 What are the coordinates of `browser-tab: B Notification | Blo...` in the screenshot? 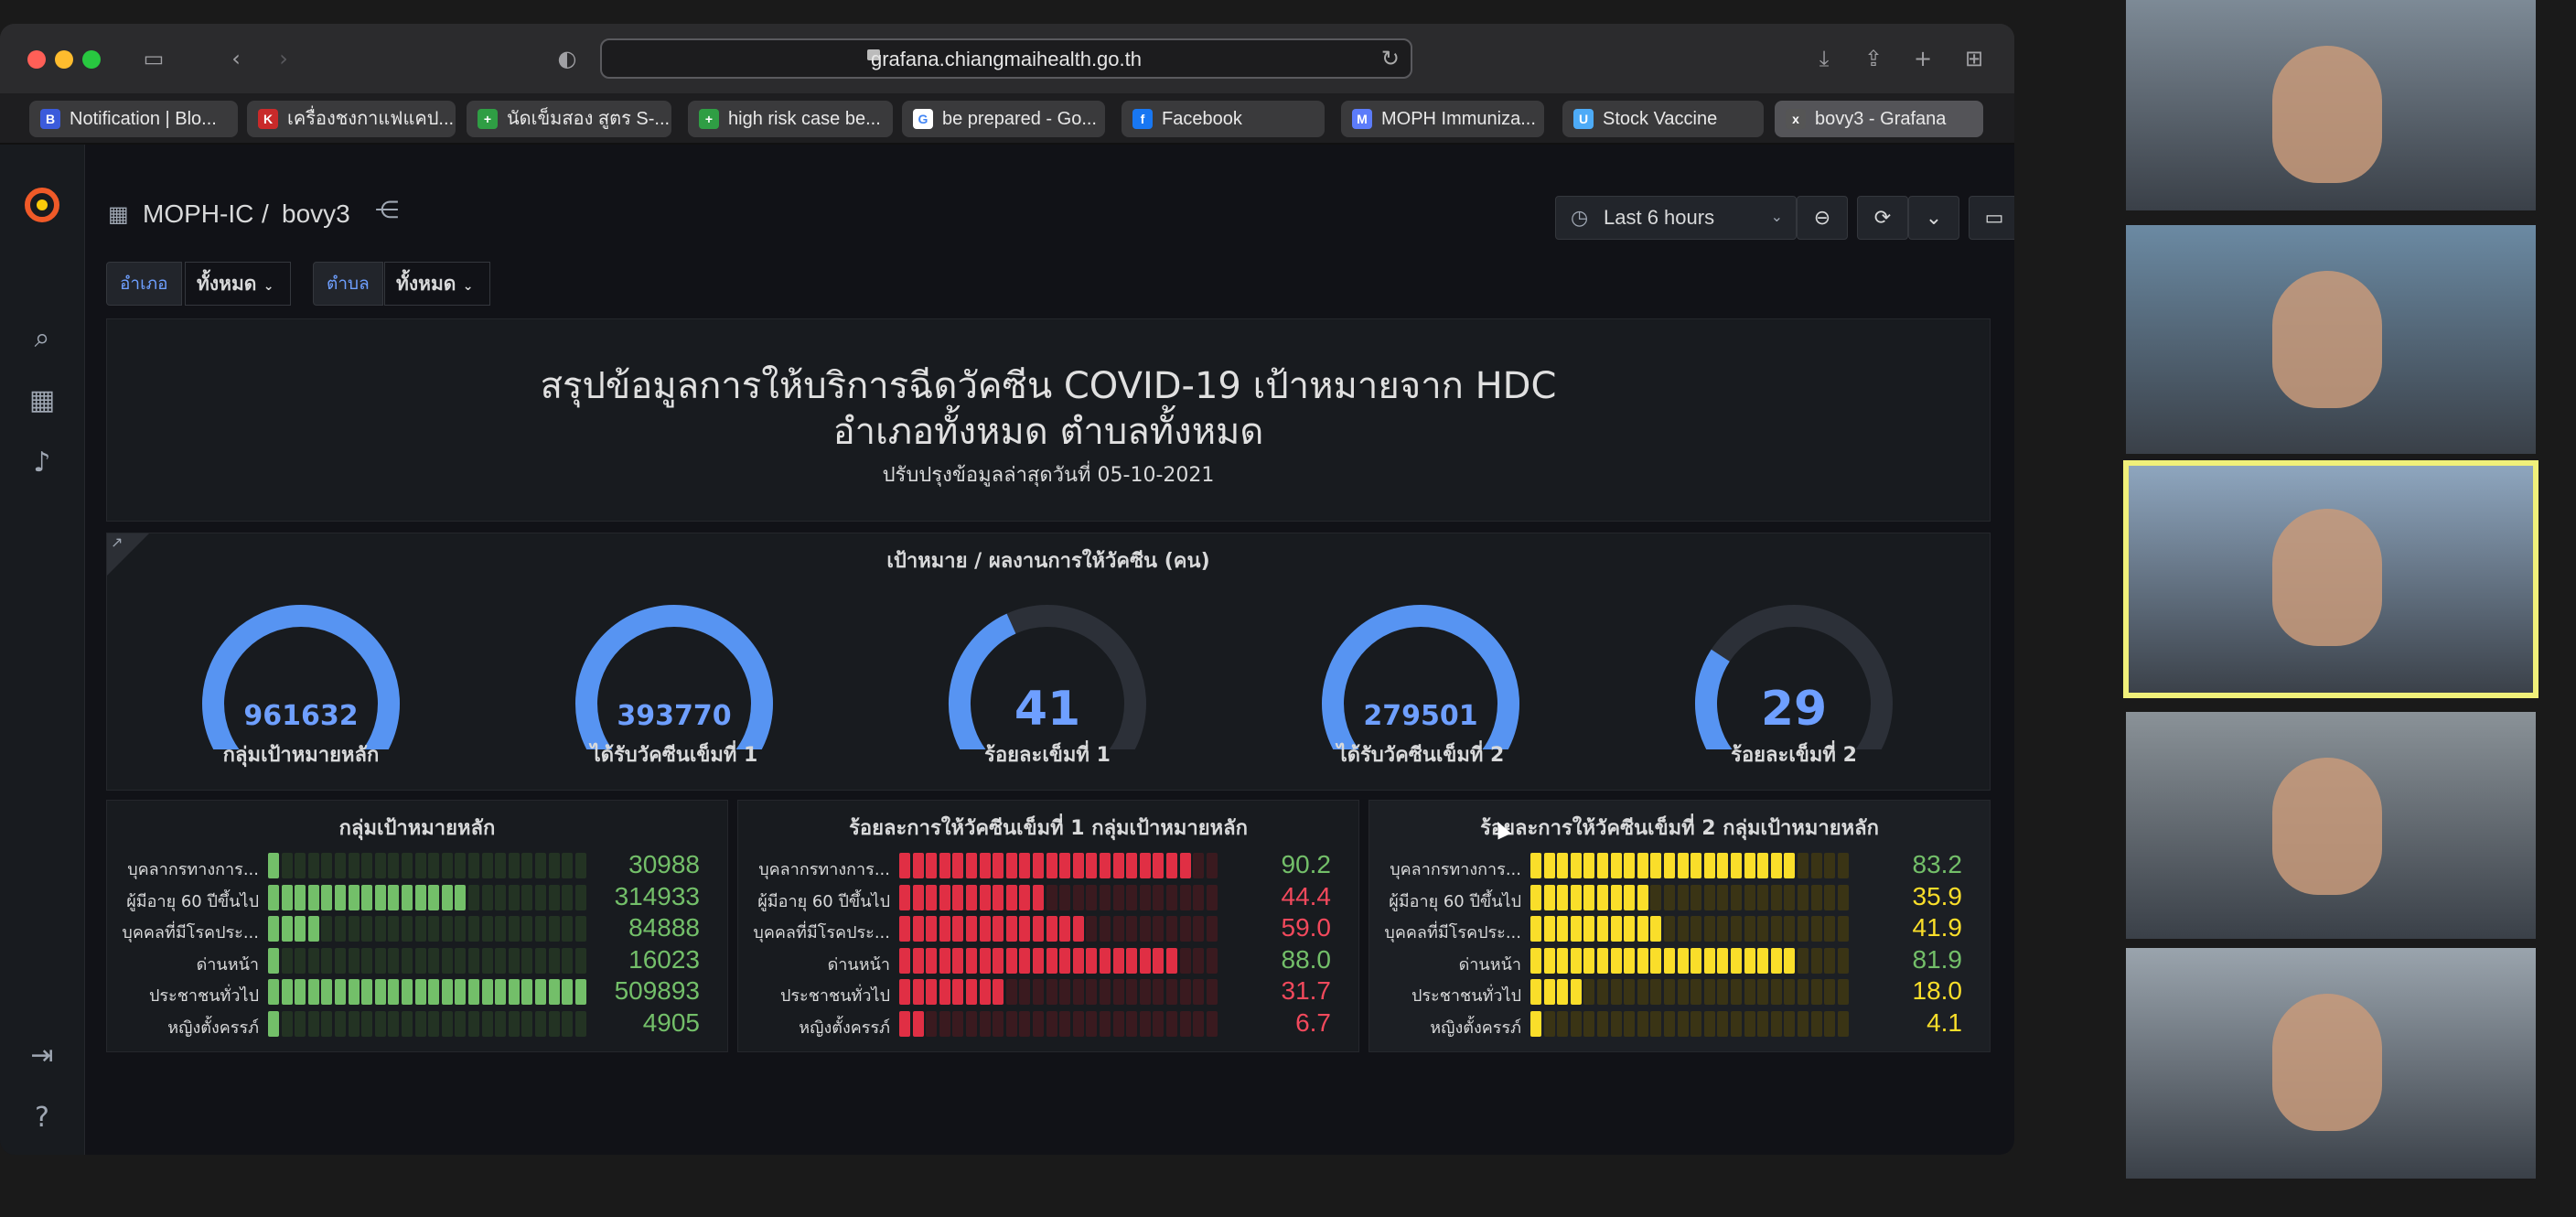 It's located at (133, 119).